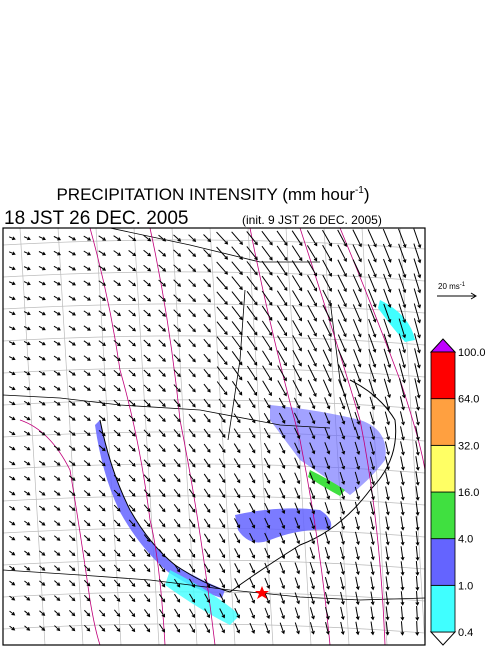 This screenshot has width=500, height=650. Describe the element at coordinates (60, 532) in the screenshot. I see `contour` at that location.